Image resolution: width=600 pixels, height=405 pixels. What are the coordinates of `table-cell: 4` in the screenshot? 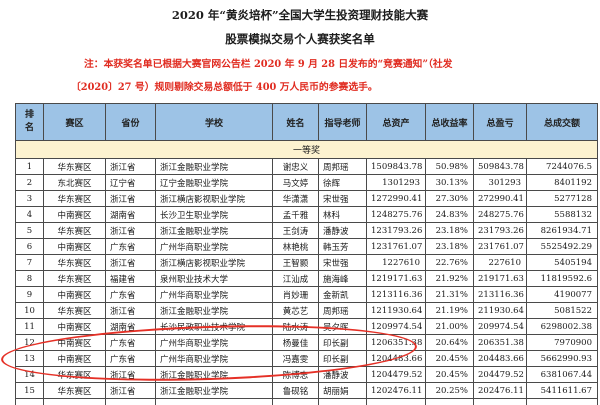 It's located at (30, 215).